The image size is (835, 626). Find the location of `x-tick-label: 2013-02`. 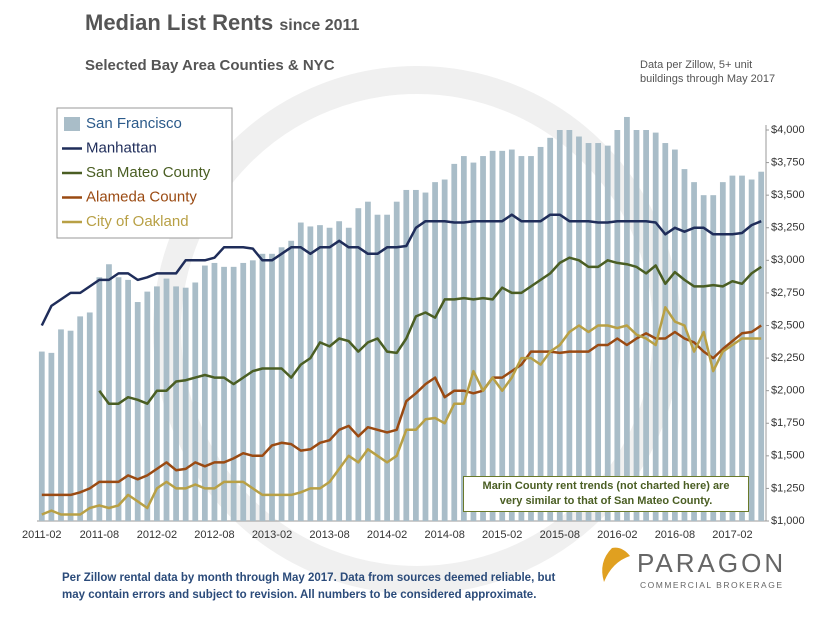

x-tick-label: 2013-02 is located at coordinates (272, 535).